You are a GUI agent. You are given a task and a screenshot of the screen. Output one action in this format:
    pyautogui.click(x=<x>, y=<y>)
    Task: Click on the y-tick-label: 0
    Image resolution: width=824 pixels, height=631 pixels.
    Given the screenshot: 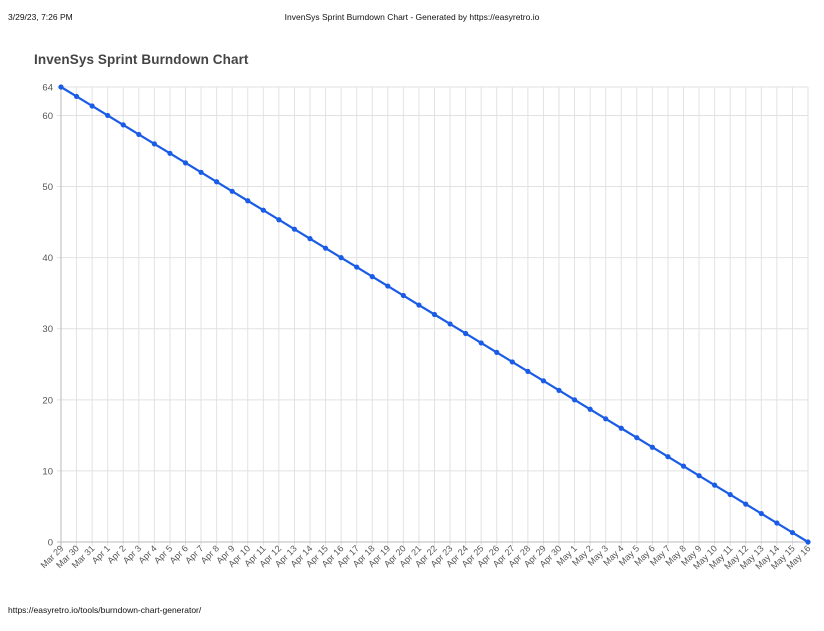 What is the action you would take?
    pyautogui.click(x=50, y=543)
    